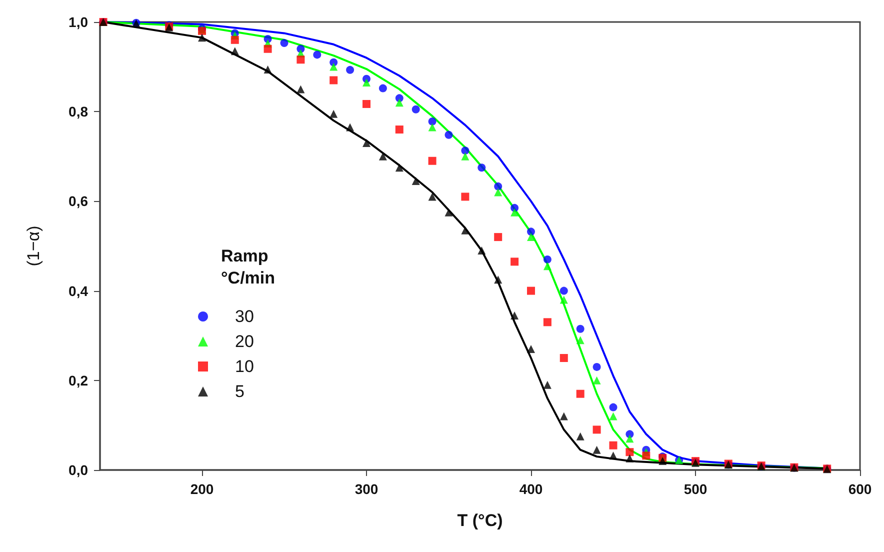 This screenshot has width=884, height=552. Describe the element at coordinates (244, 316) in the screenshot. I see `legend-label: 30` at that location.